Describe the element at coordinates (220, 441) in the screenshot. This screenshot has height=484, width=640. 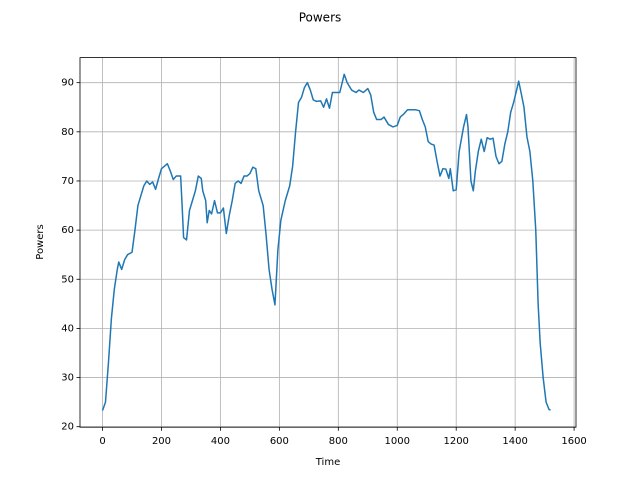
I see `x-tick-label: 400` at that location.